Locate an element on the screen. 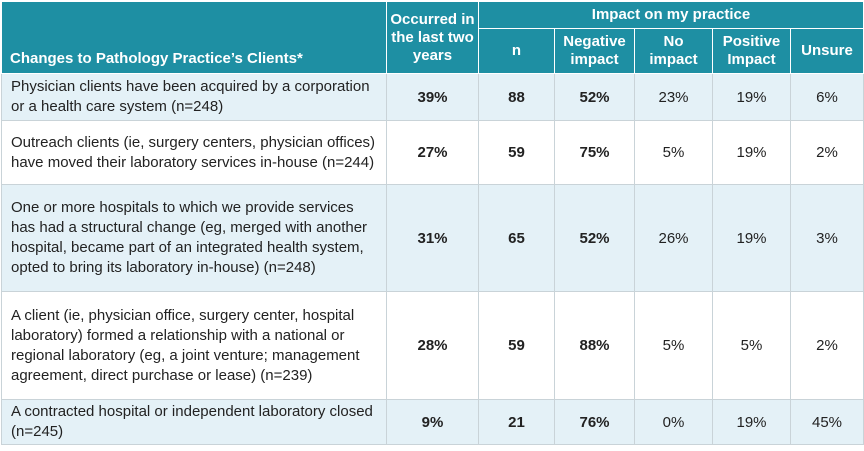 The width and height of the screenshot is (864, 451). cell-n: 88 is located at coordinates (516, 97).